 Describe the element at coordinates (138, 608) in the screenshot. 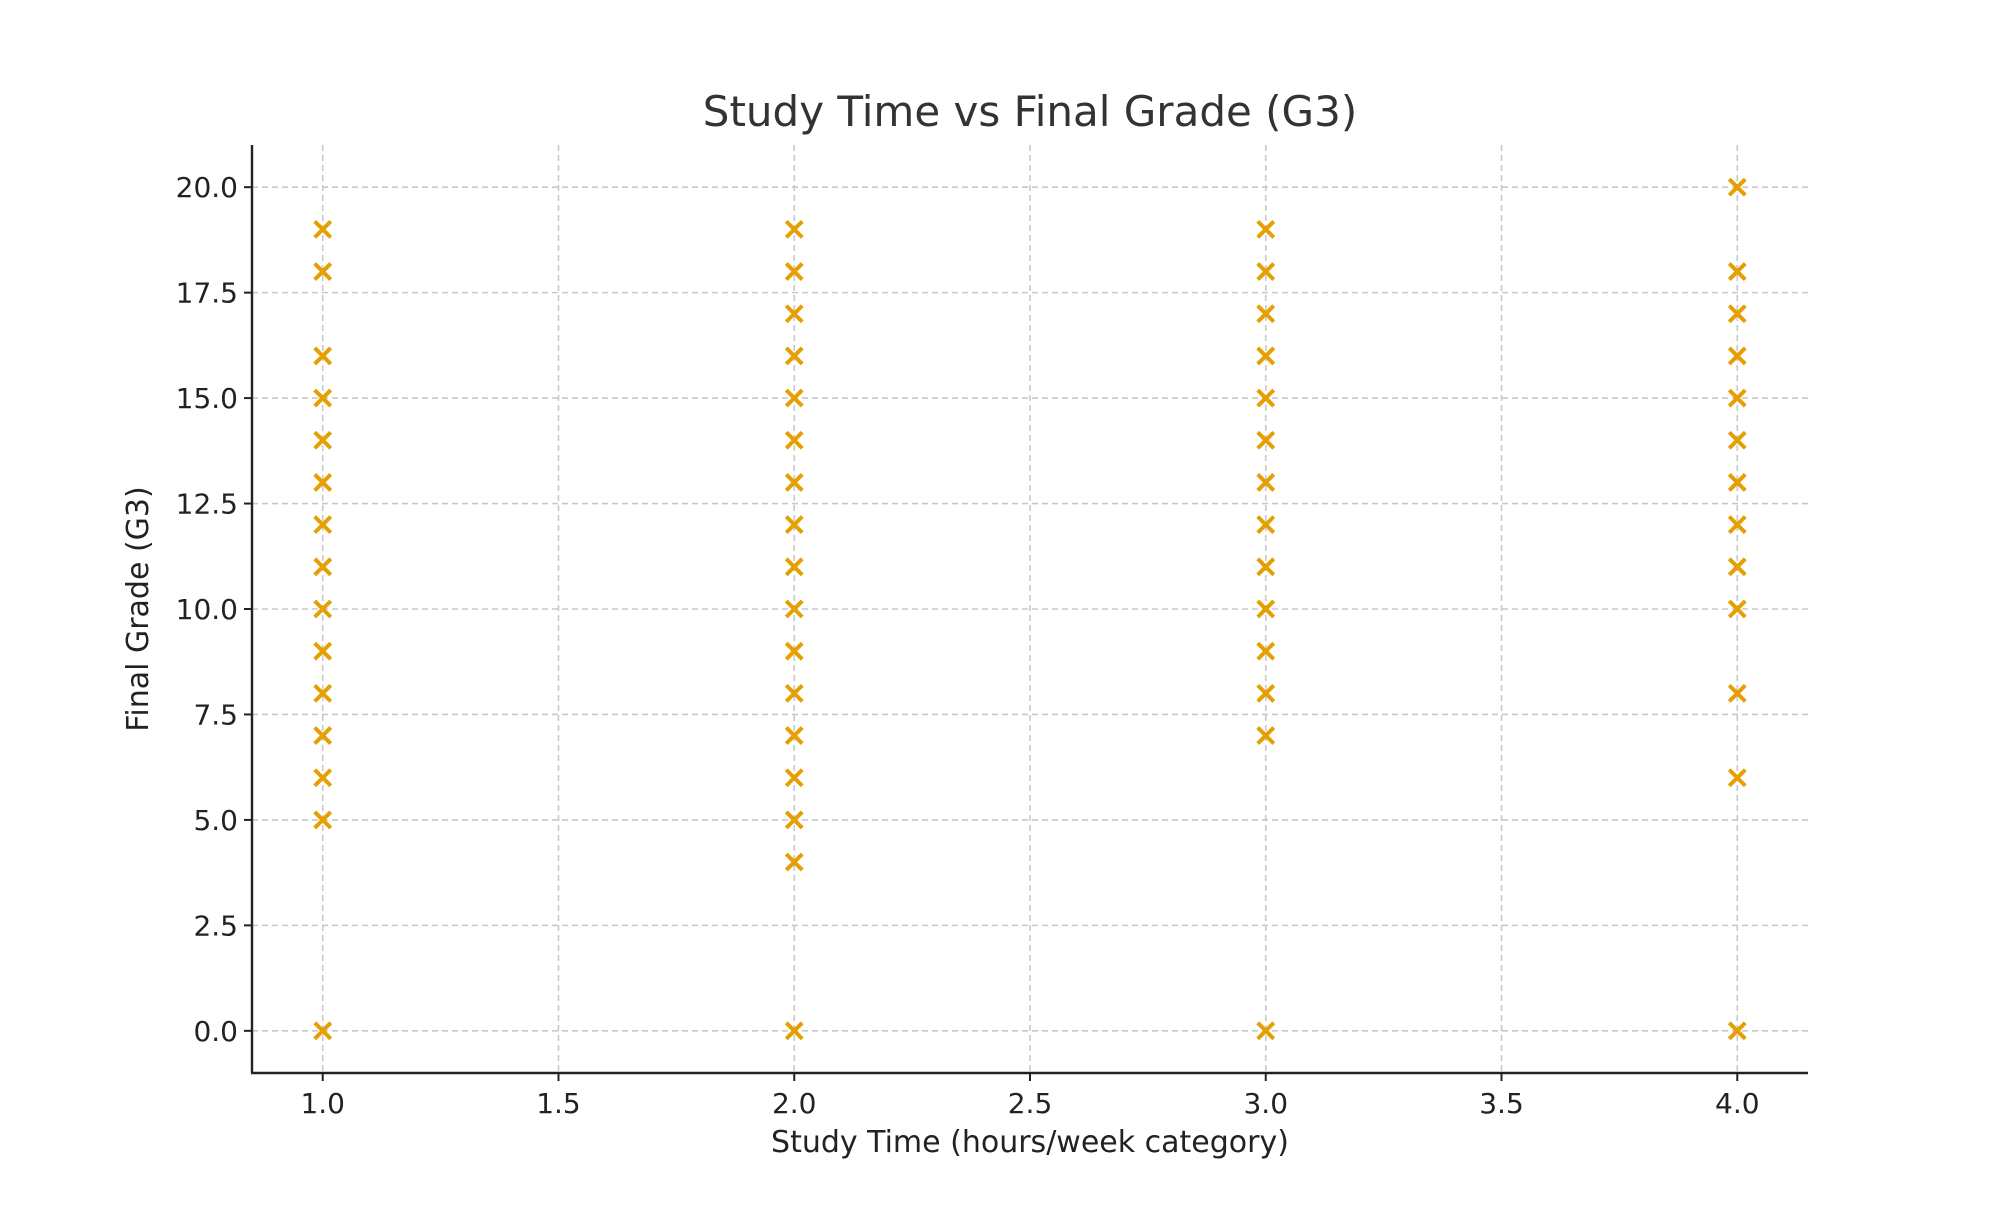

I see `y-axis-label: Final Grade (G3)` at that location.